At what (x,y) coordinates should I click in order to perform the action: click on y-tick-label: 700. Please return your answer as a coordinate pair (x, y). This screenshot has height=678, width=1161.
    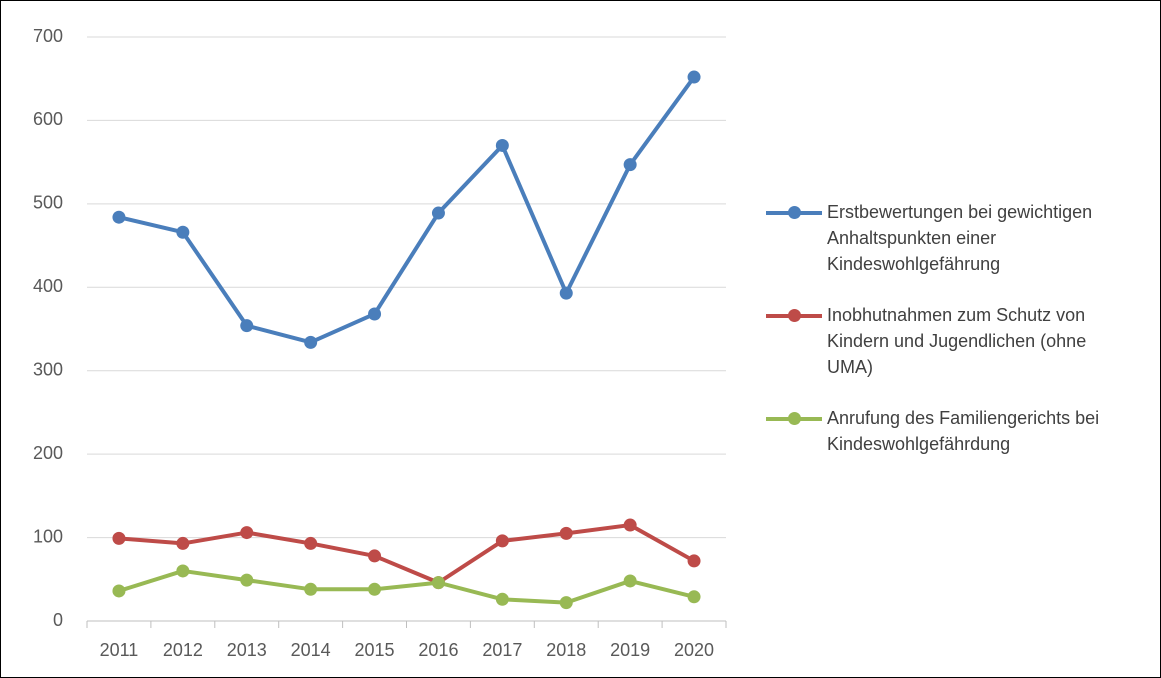
    Looking at the image, I should click on (48, 36).